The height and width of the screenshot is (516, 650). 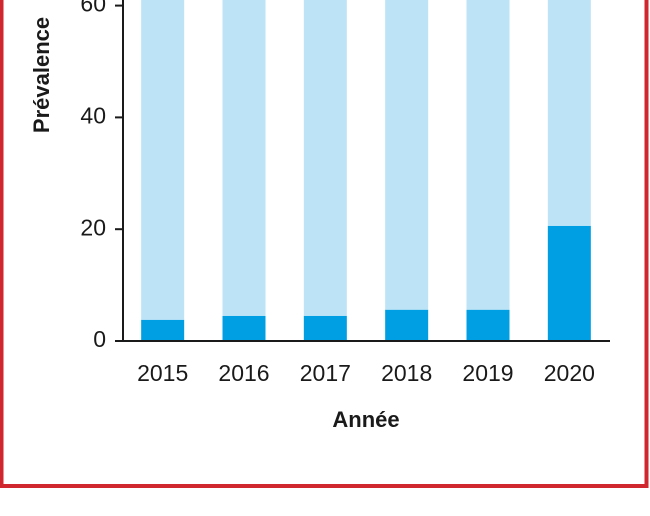 What do you see at coordinates (99, 339) in the screenshot?
I see `y-tick-label: 0` at bounding box center [99, 339].